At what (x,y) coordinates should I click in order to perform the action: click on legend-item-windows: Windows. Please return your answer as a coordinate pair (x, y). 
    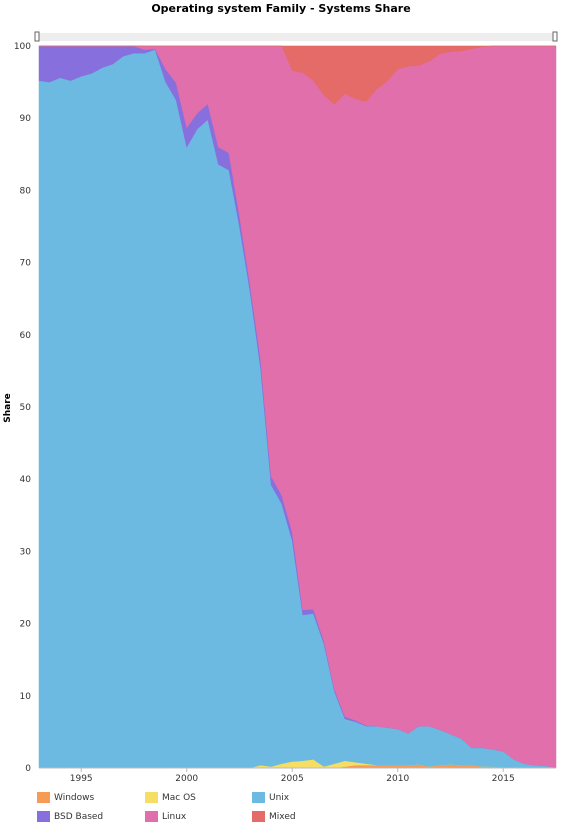
    Looking at the image, I should click on (65, 797).